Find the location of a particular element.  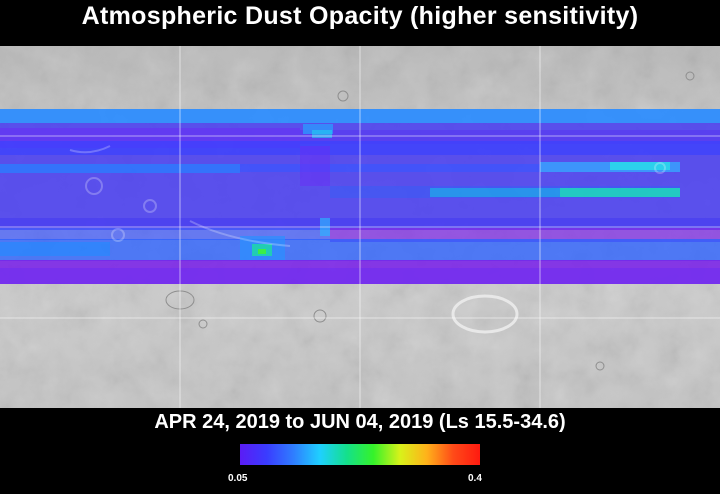

opacity-colorbar is located at coordinates (360, 454).